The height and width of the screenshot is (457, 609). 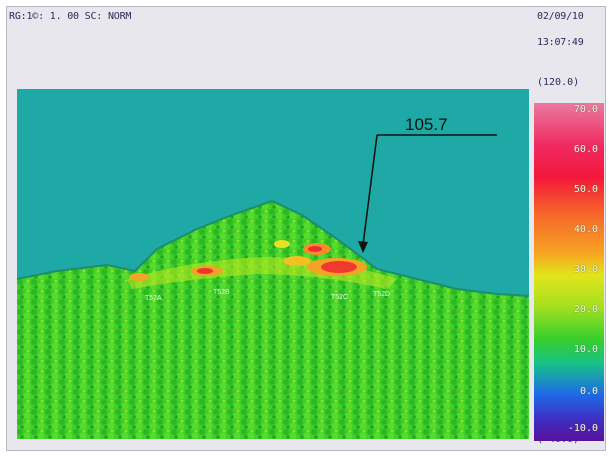 What do you see at coordinates (560, 16) in the screenshot?
I see `date-readout: 02/09/10` at bounding box center [560, 16].